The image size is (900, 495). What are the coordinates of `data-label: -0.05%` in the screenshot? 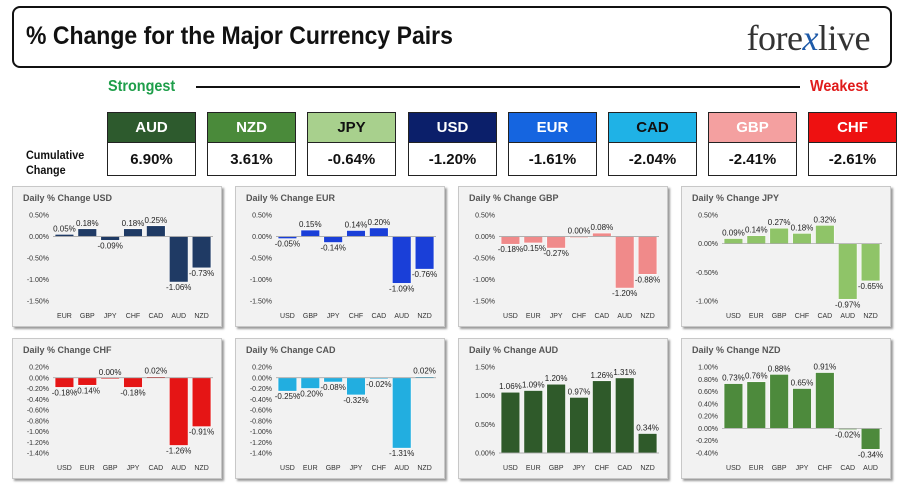 It's located at (287, 244).